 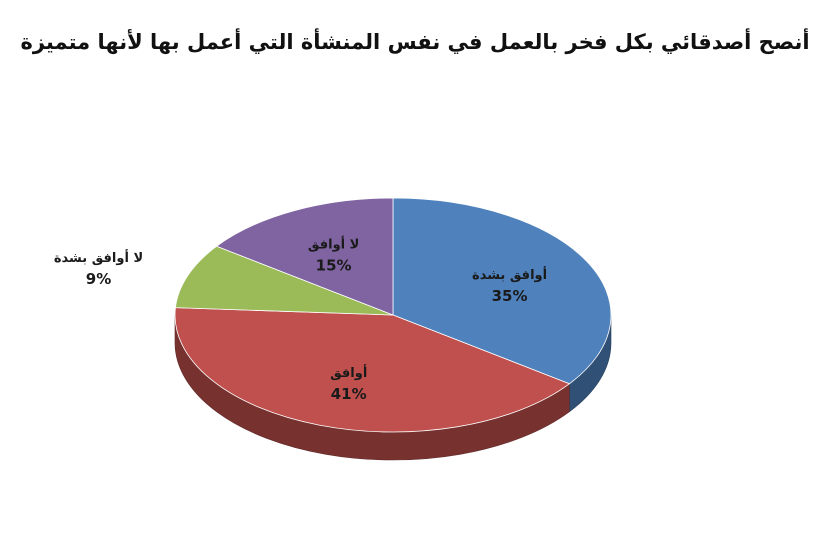 What do you see at coordinates (98, 257) in the screenshot?
I see `slice-category-label: لا أوافق بشدة` at bounding box center [98, 257].